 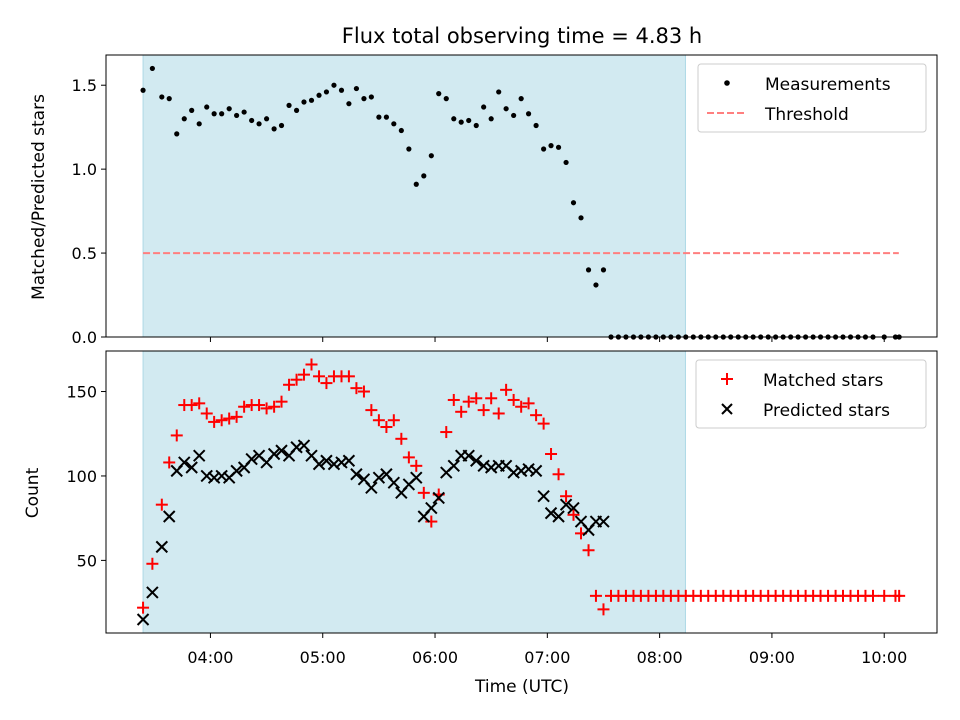 I want to click on x-tick-label: 10:00, so click(x=884, y=657).